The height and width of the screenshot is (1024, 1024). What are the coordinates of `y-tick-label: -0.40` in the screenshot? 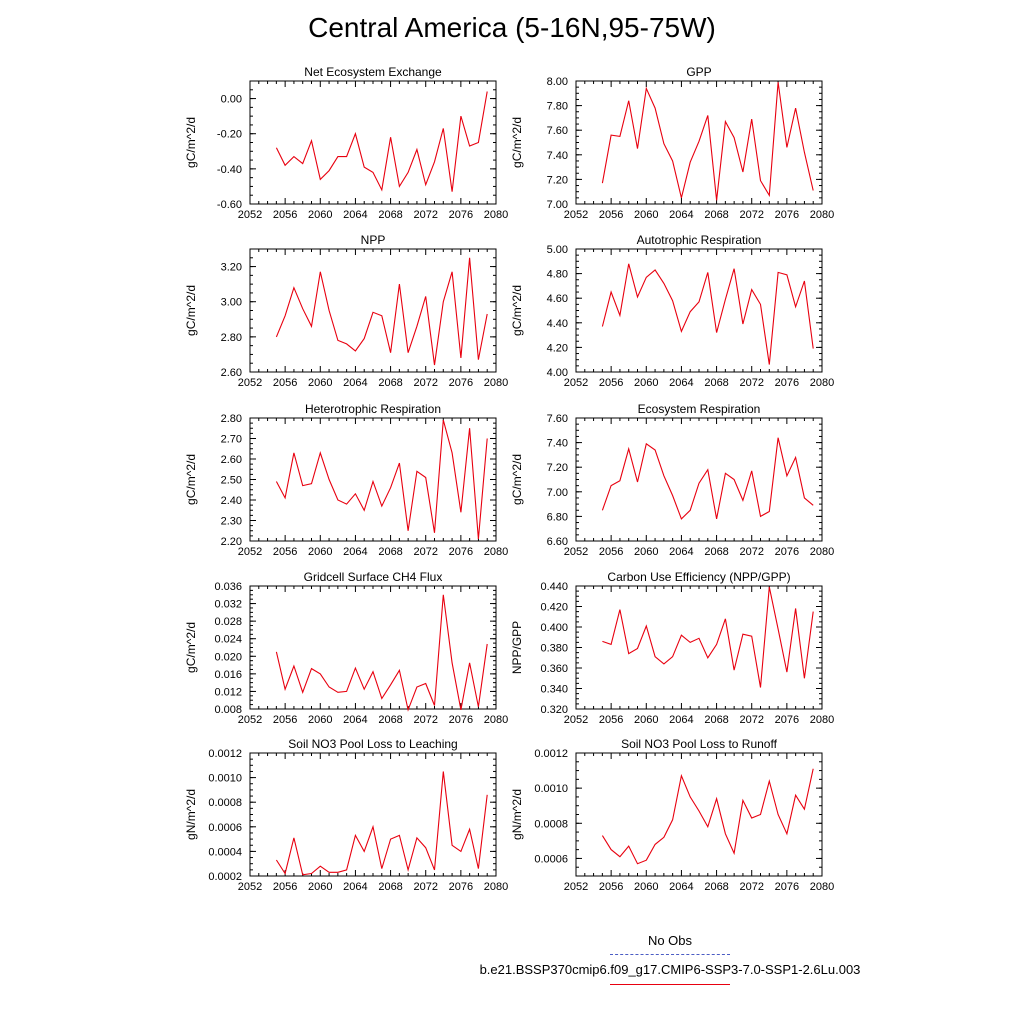 It's located at (229, 170).